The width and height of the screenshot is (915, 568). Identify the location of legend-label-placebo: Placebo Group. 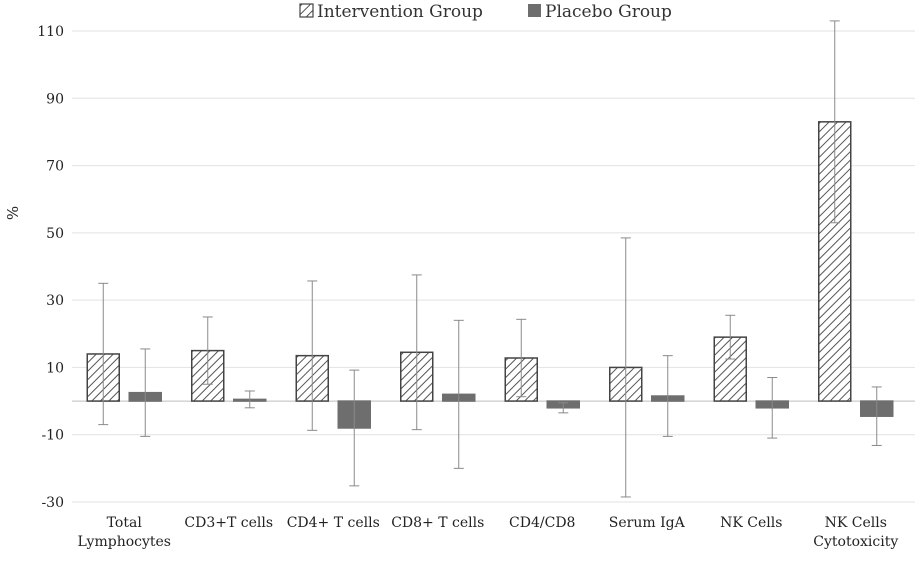
(608, 12).